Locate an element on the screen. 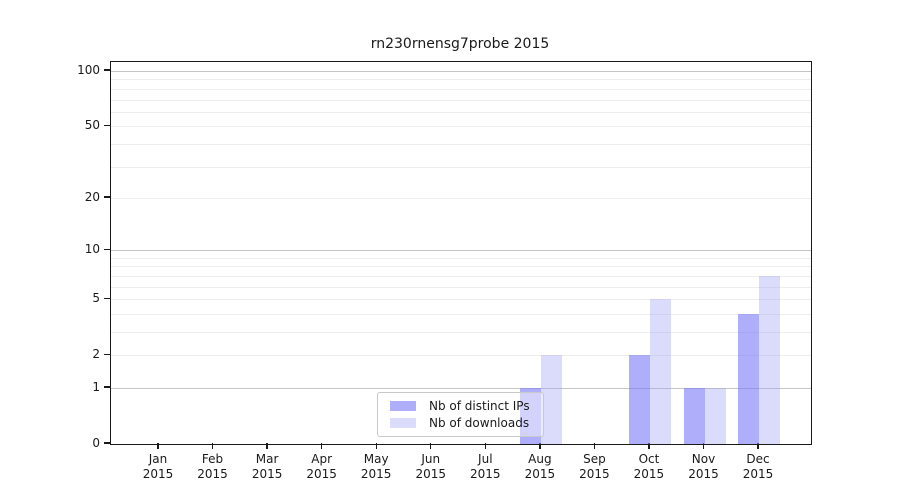 This screenshot has width=900, height=500. x-tick-year-jan: 2015 is located at coordinates (158, 474).